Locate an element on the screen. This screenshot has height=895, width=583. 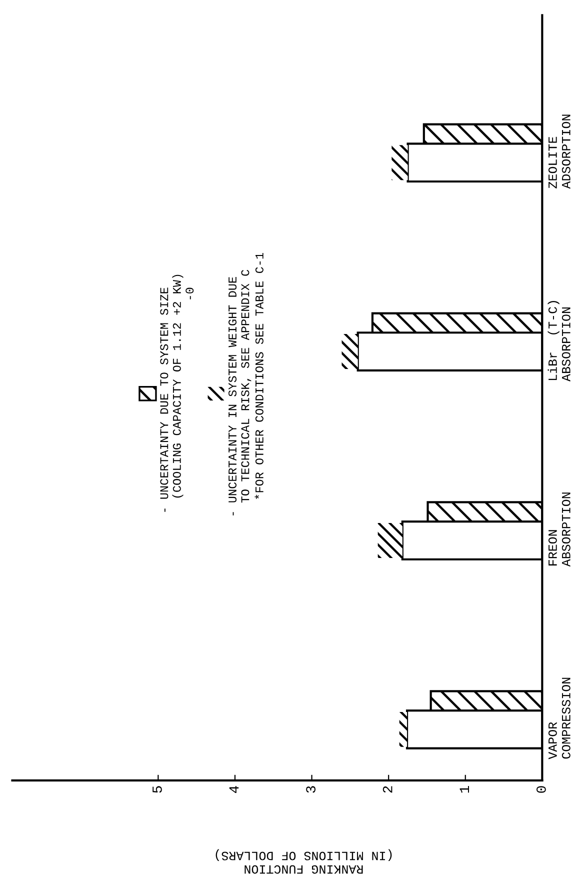
y-tick-label: ZEOLITE ADSORPTION is located at coordinates (559, 151).